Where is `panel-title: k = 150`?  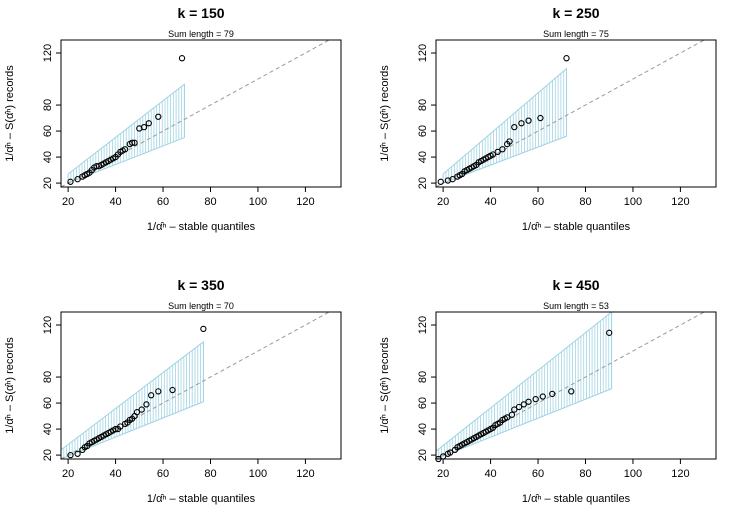
panel-title: k = 150 is located at coordinates (200, 13).